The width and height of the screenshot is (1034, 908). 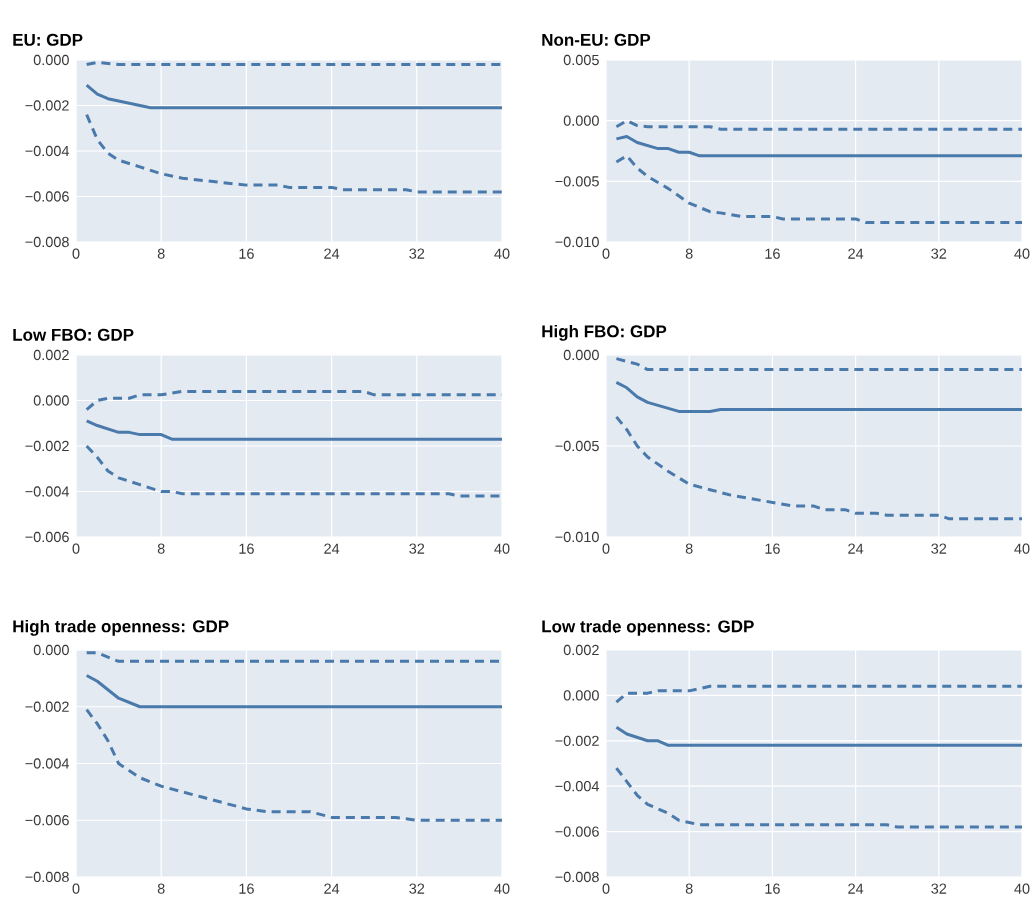 I want to click on chart-title: Non-EU: GDP, so click(x=596, y=39).